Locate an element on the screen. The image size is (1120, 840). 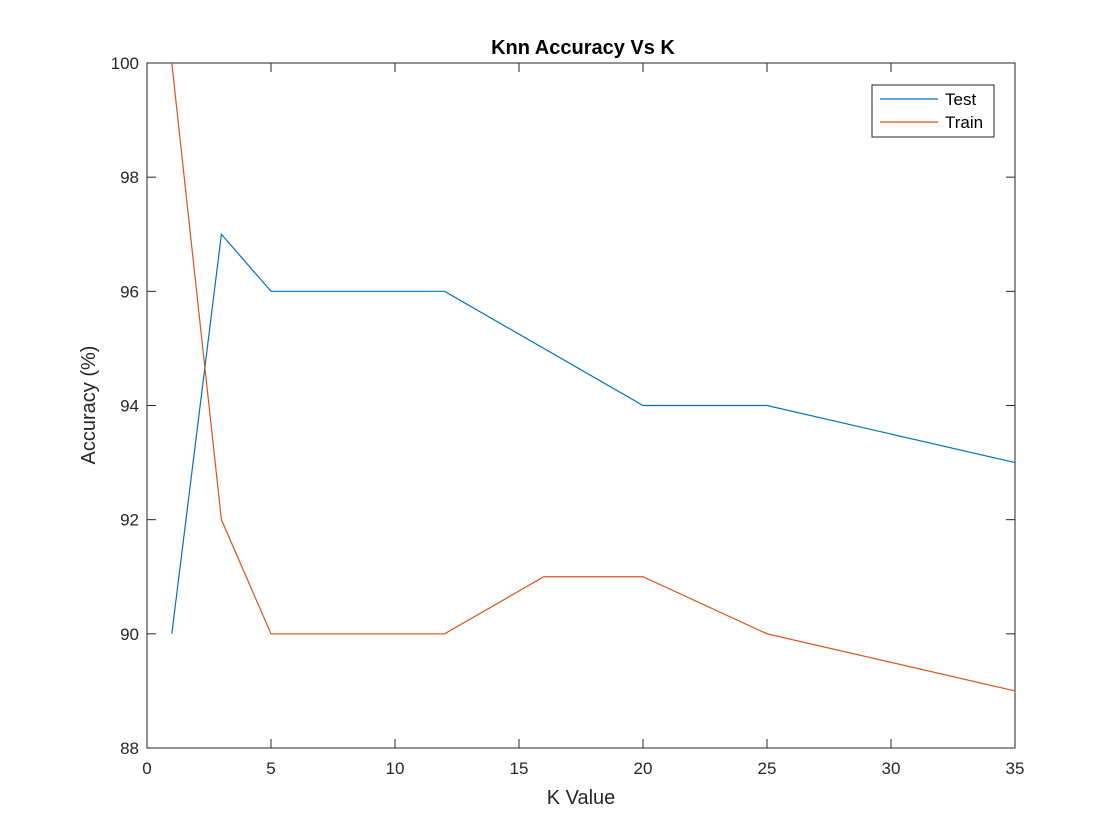
legend-box is located at coordinates (933, 111).